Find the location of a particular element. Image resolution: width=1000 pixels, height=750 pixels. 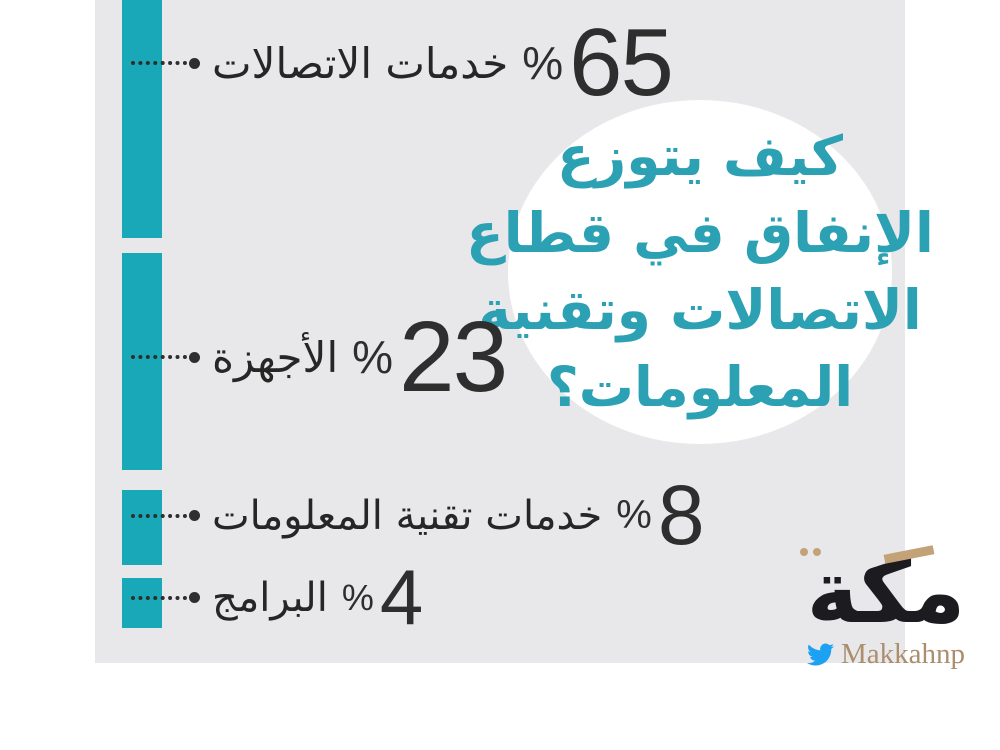

bar-devices is located at coordinates (142, 361).